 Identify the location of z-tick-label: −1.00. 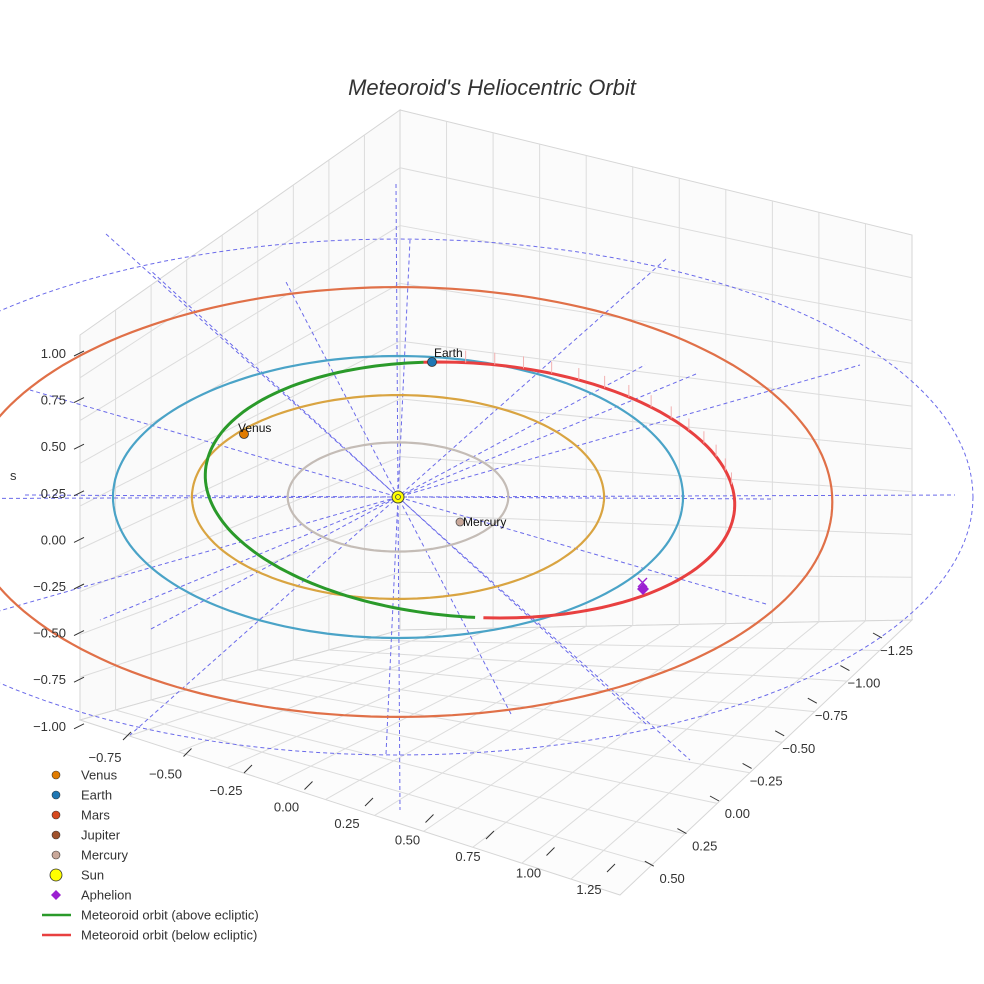
(49, 726).